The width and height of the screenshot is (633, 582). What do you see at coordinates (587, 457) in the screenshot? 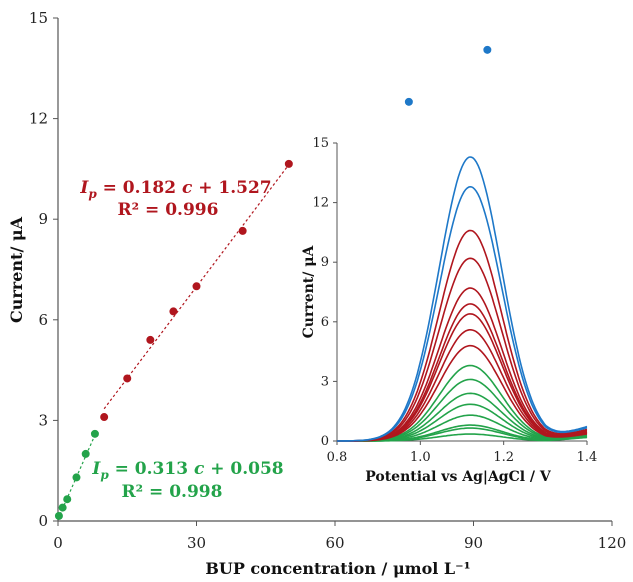
I see `inset-x-tick-label: 1.4` at bounding box center [587, 457].